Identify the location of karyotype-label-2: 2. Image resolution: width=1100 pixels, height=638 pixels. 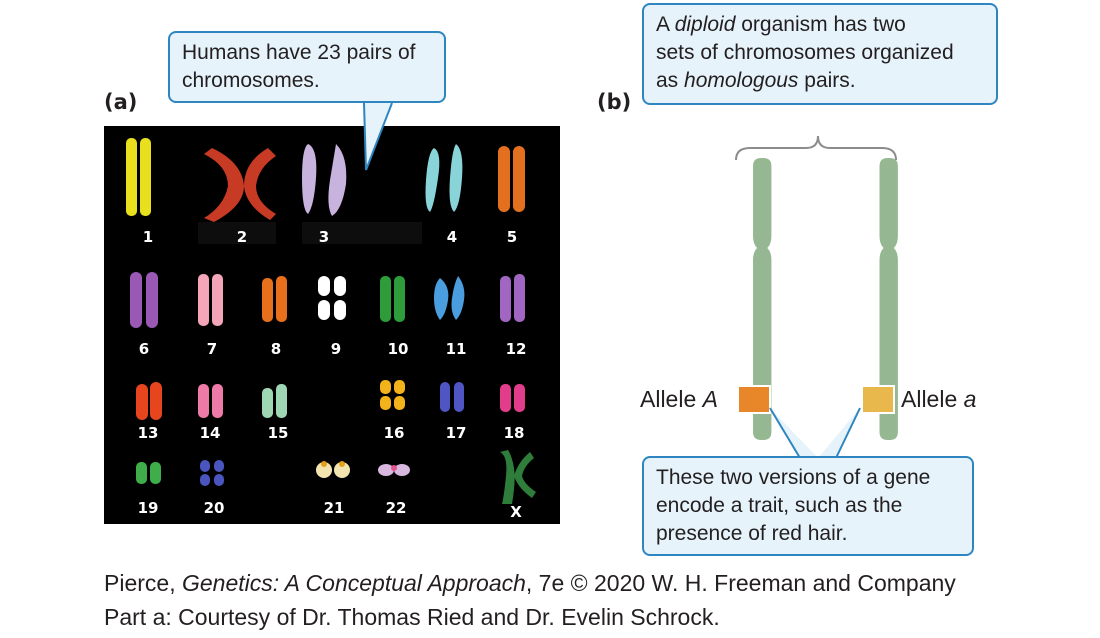
(242, 237).